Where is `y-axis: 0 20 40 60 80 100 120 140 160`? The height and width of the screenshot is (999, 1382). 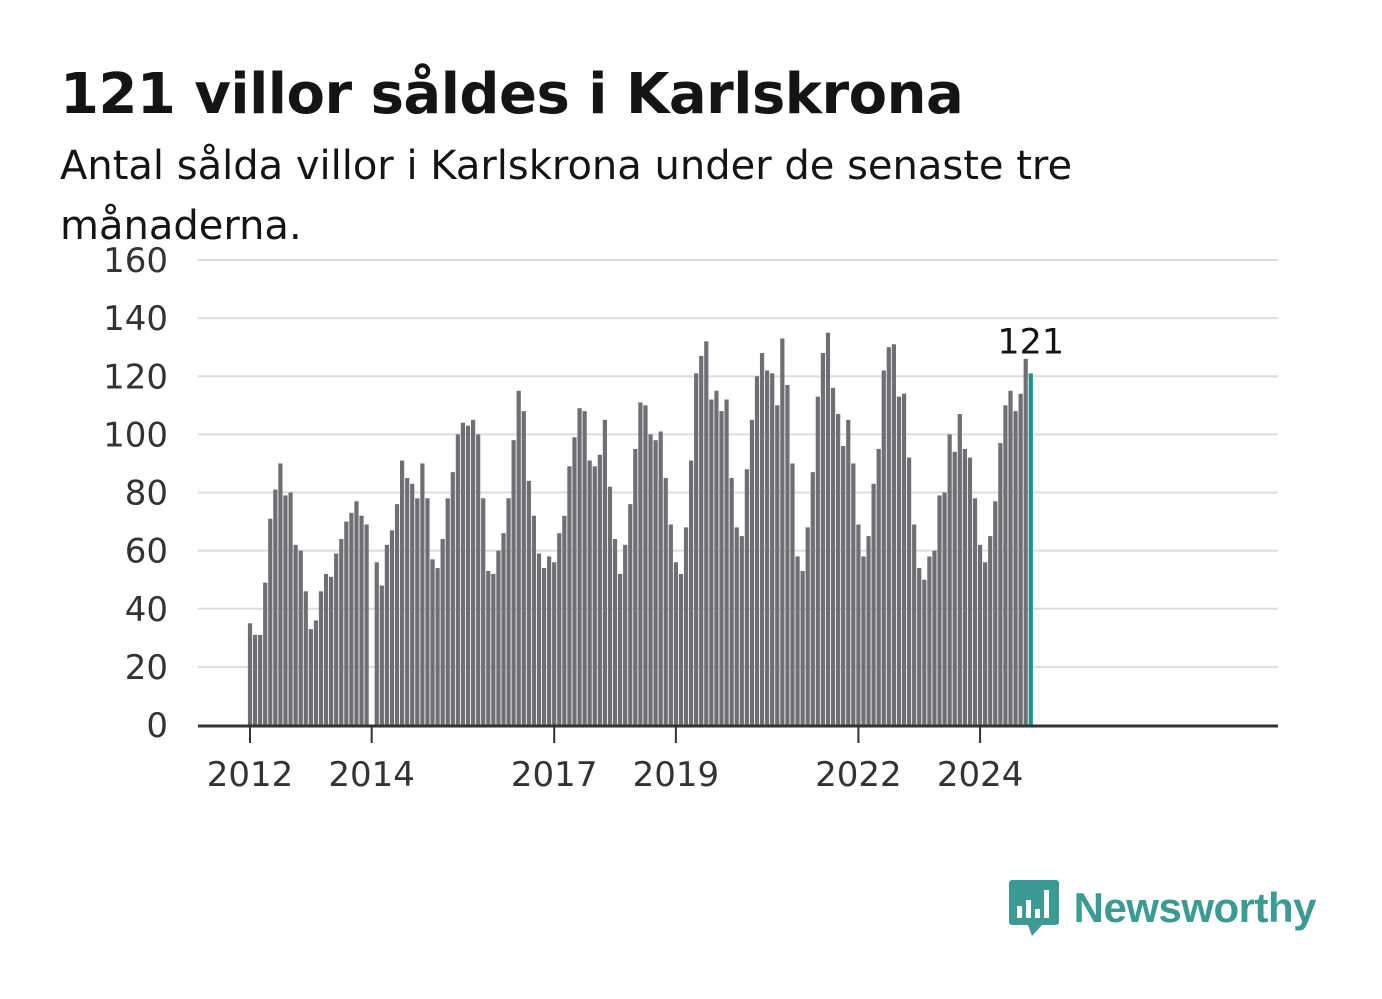 y-axis: 0 20 40 60 80 100 120 140 160 is located at coordinates (135, 493).